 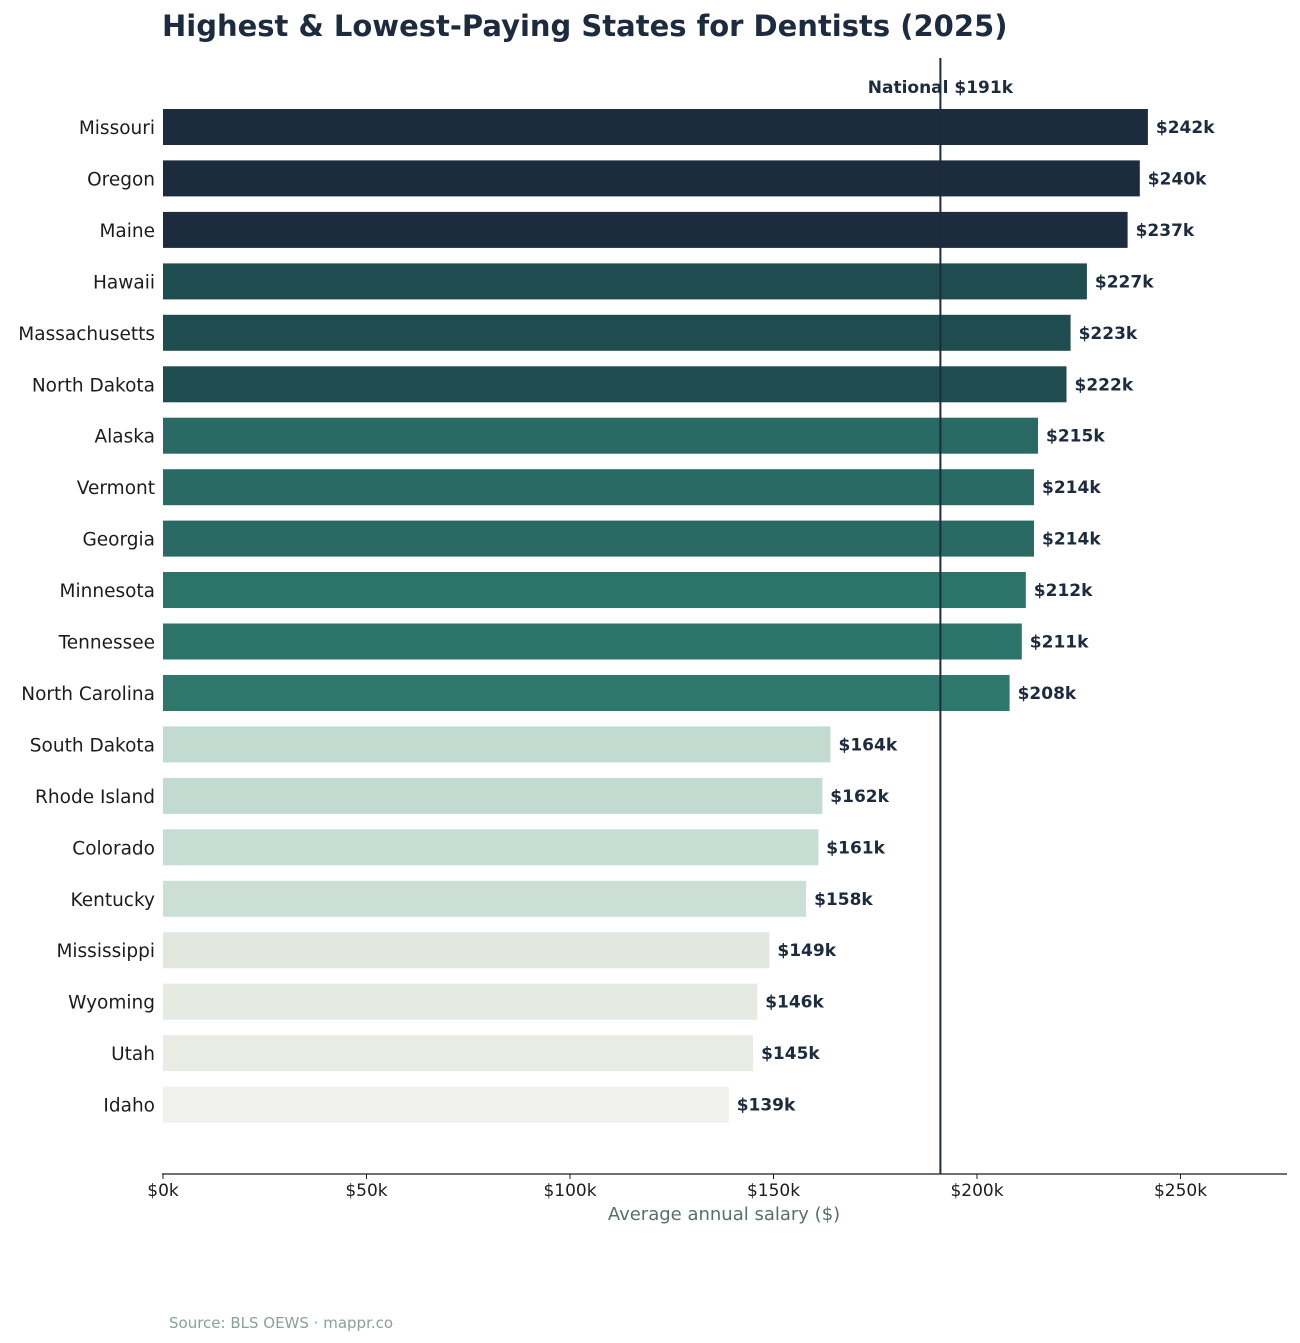 What do you see at coordinates (497, 744) in the screenshot?
I see `bar-south-dakota` at bounding box center [497, 744].